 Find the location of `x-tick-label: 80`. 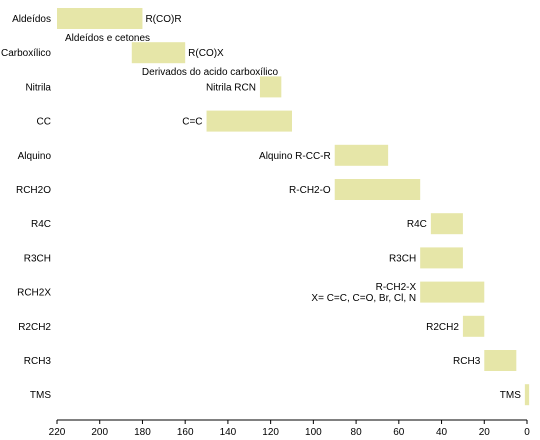

x-tick-label: 80 is located at coordinates (357, 432).